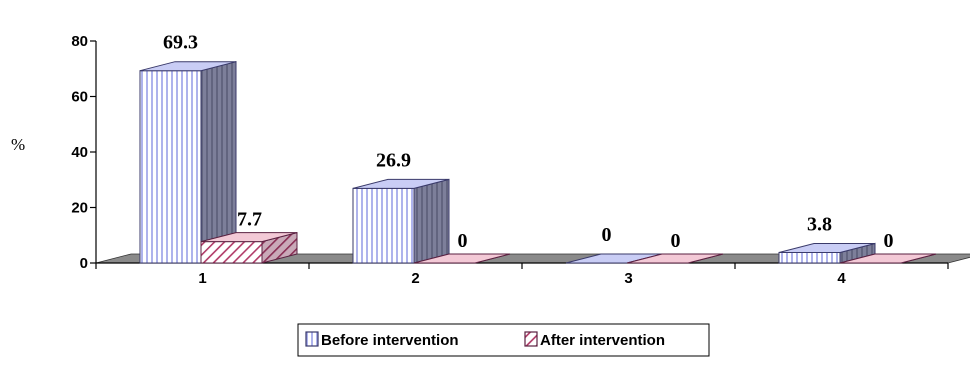 The height and width of the screenshot is (367, 970). What do you see at coordinates (180, 43) in the screenshot?
I see `data-label: 69.3` at bounding box center [180, 43].